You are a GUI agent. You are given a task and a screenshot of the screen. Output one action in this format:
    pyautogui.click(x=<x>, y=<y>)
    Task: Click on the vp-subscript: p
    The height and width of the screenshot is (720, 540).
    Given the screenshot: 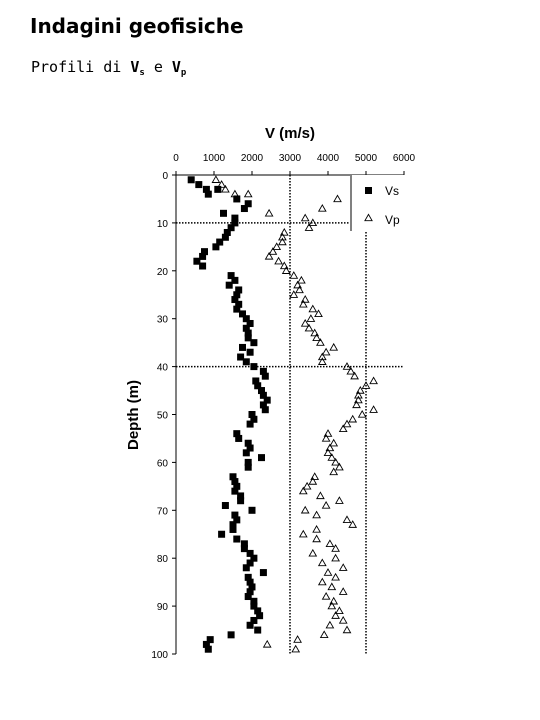 What is the action you would take?
    pyautogui.click(x=183, y=73)
    